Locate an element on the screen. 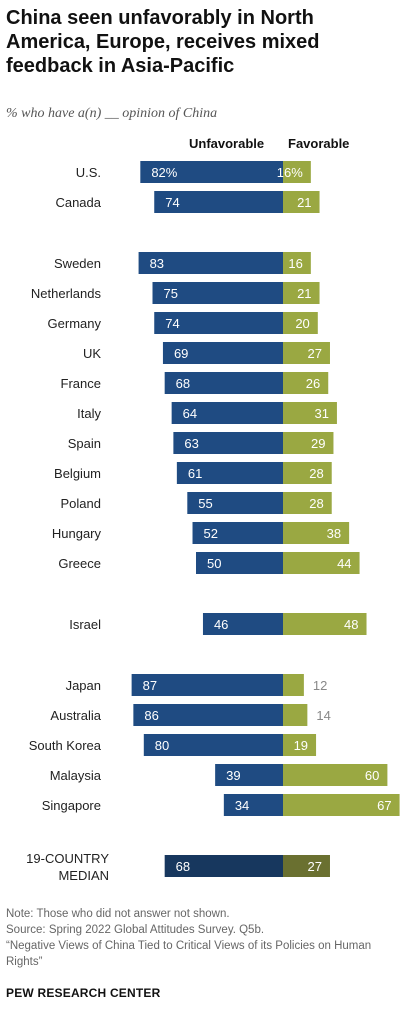  brand-label: PEW RESEARCH CENTER is located at coordinates (83, 993).